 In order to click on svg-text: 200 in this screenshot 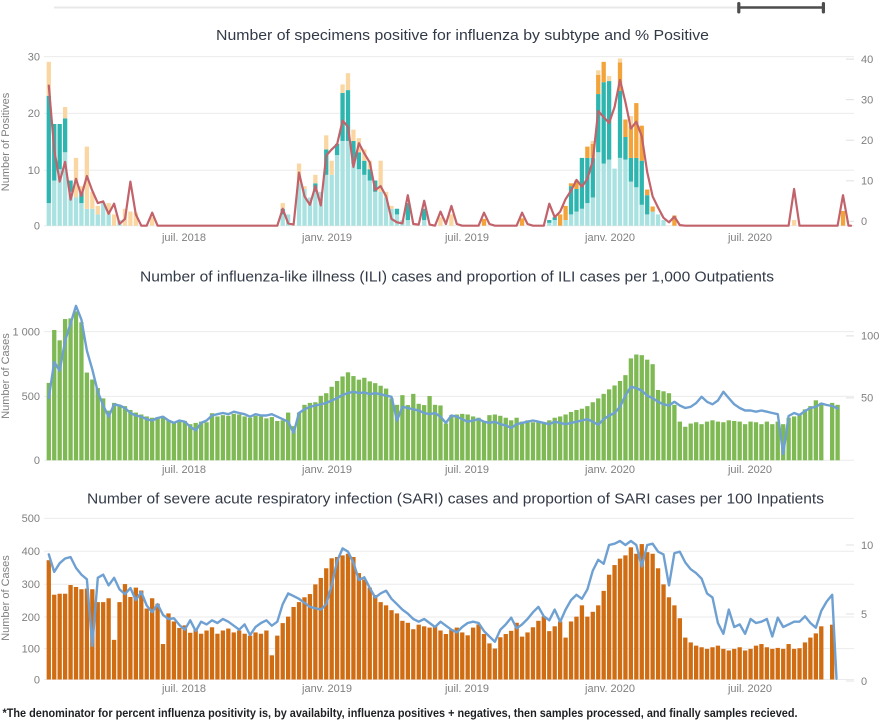, I will do `click(31, 618)`.